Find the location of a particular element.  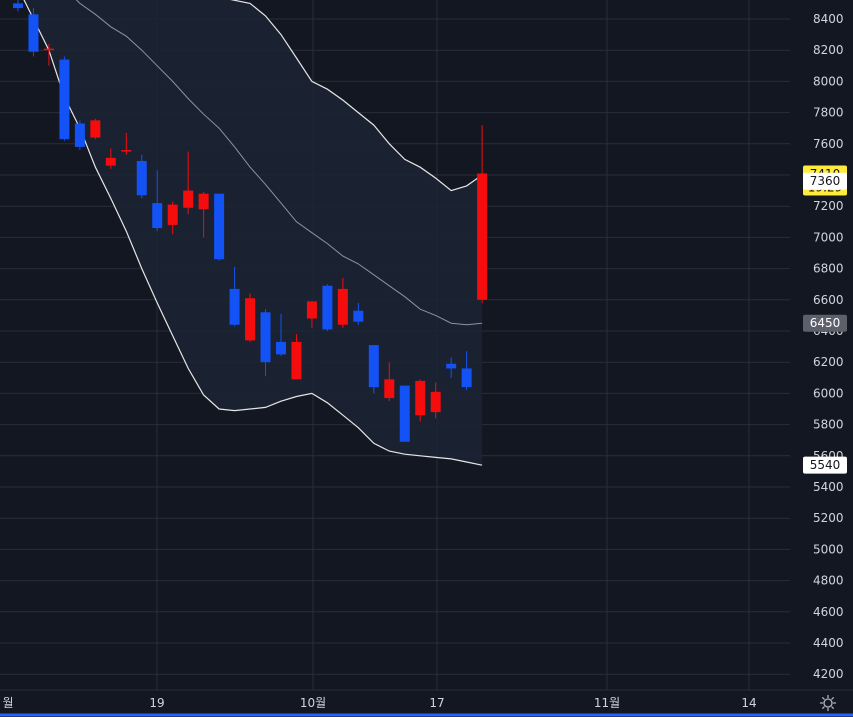

price-tick-label: 7000 is located at coordinates (828, 237).